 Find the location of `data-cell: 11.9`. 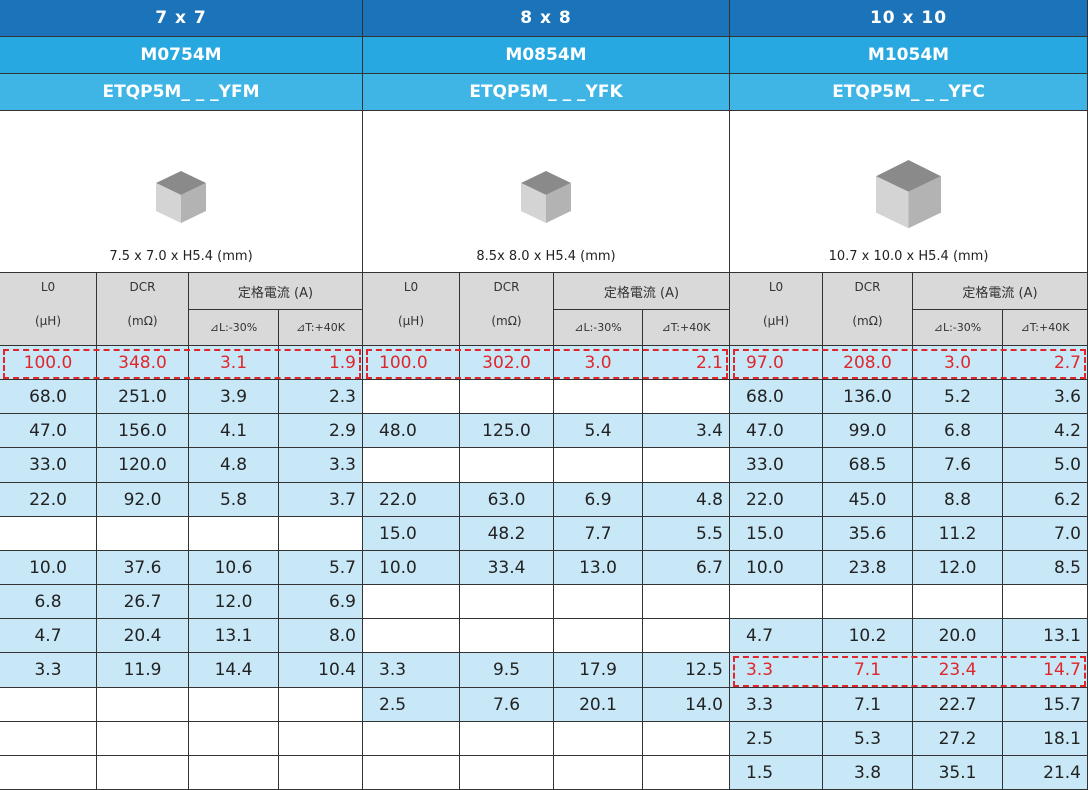

data-cell: 11.9 is located at coordinates (143, 670).